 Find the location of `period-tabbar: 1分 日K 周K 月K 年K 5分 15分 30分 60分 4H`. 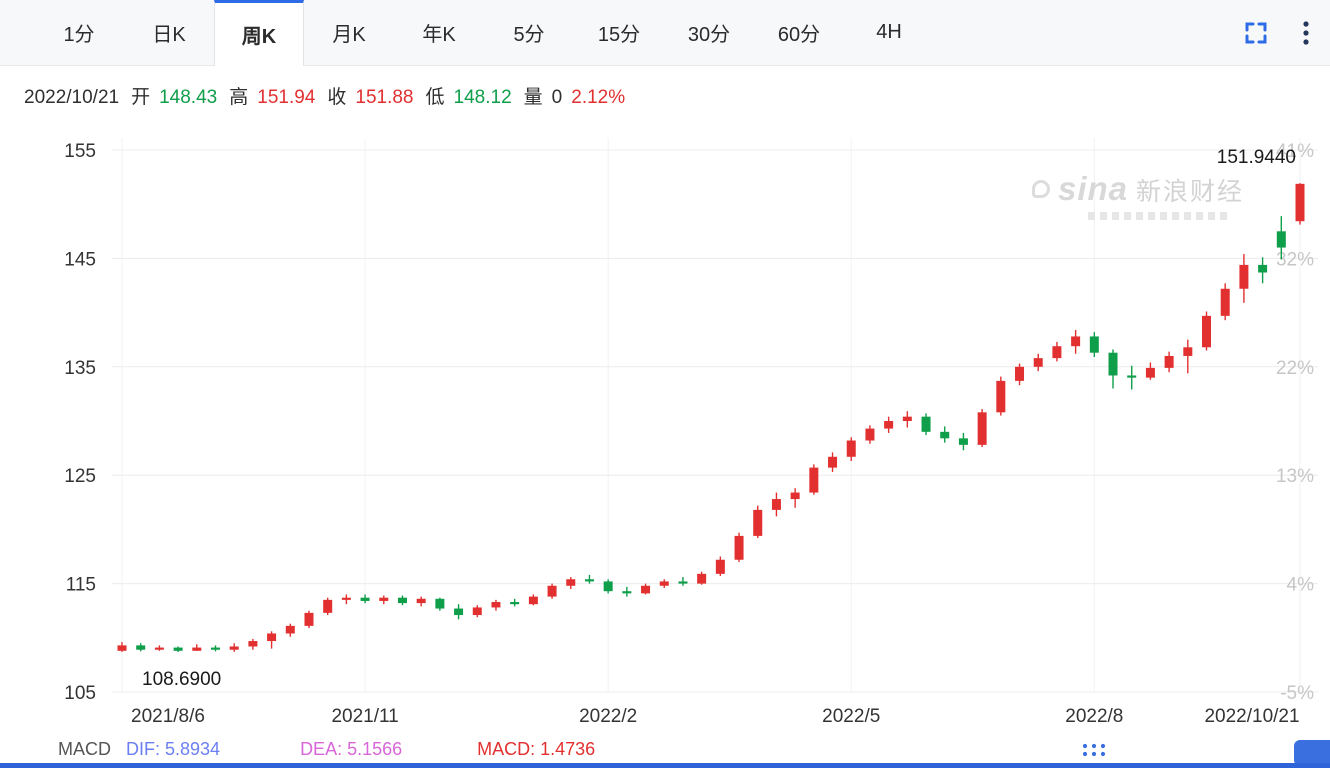

period-tabbar: 1分 日K 周K 月K 年K 5分 15分 30分 60分 4H is located at coordinates (665, 33).